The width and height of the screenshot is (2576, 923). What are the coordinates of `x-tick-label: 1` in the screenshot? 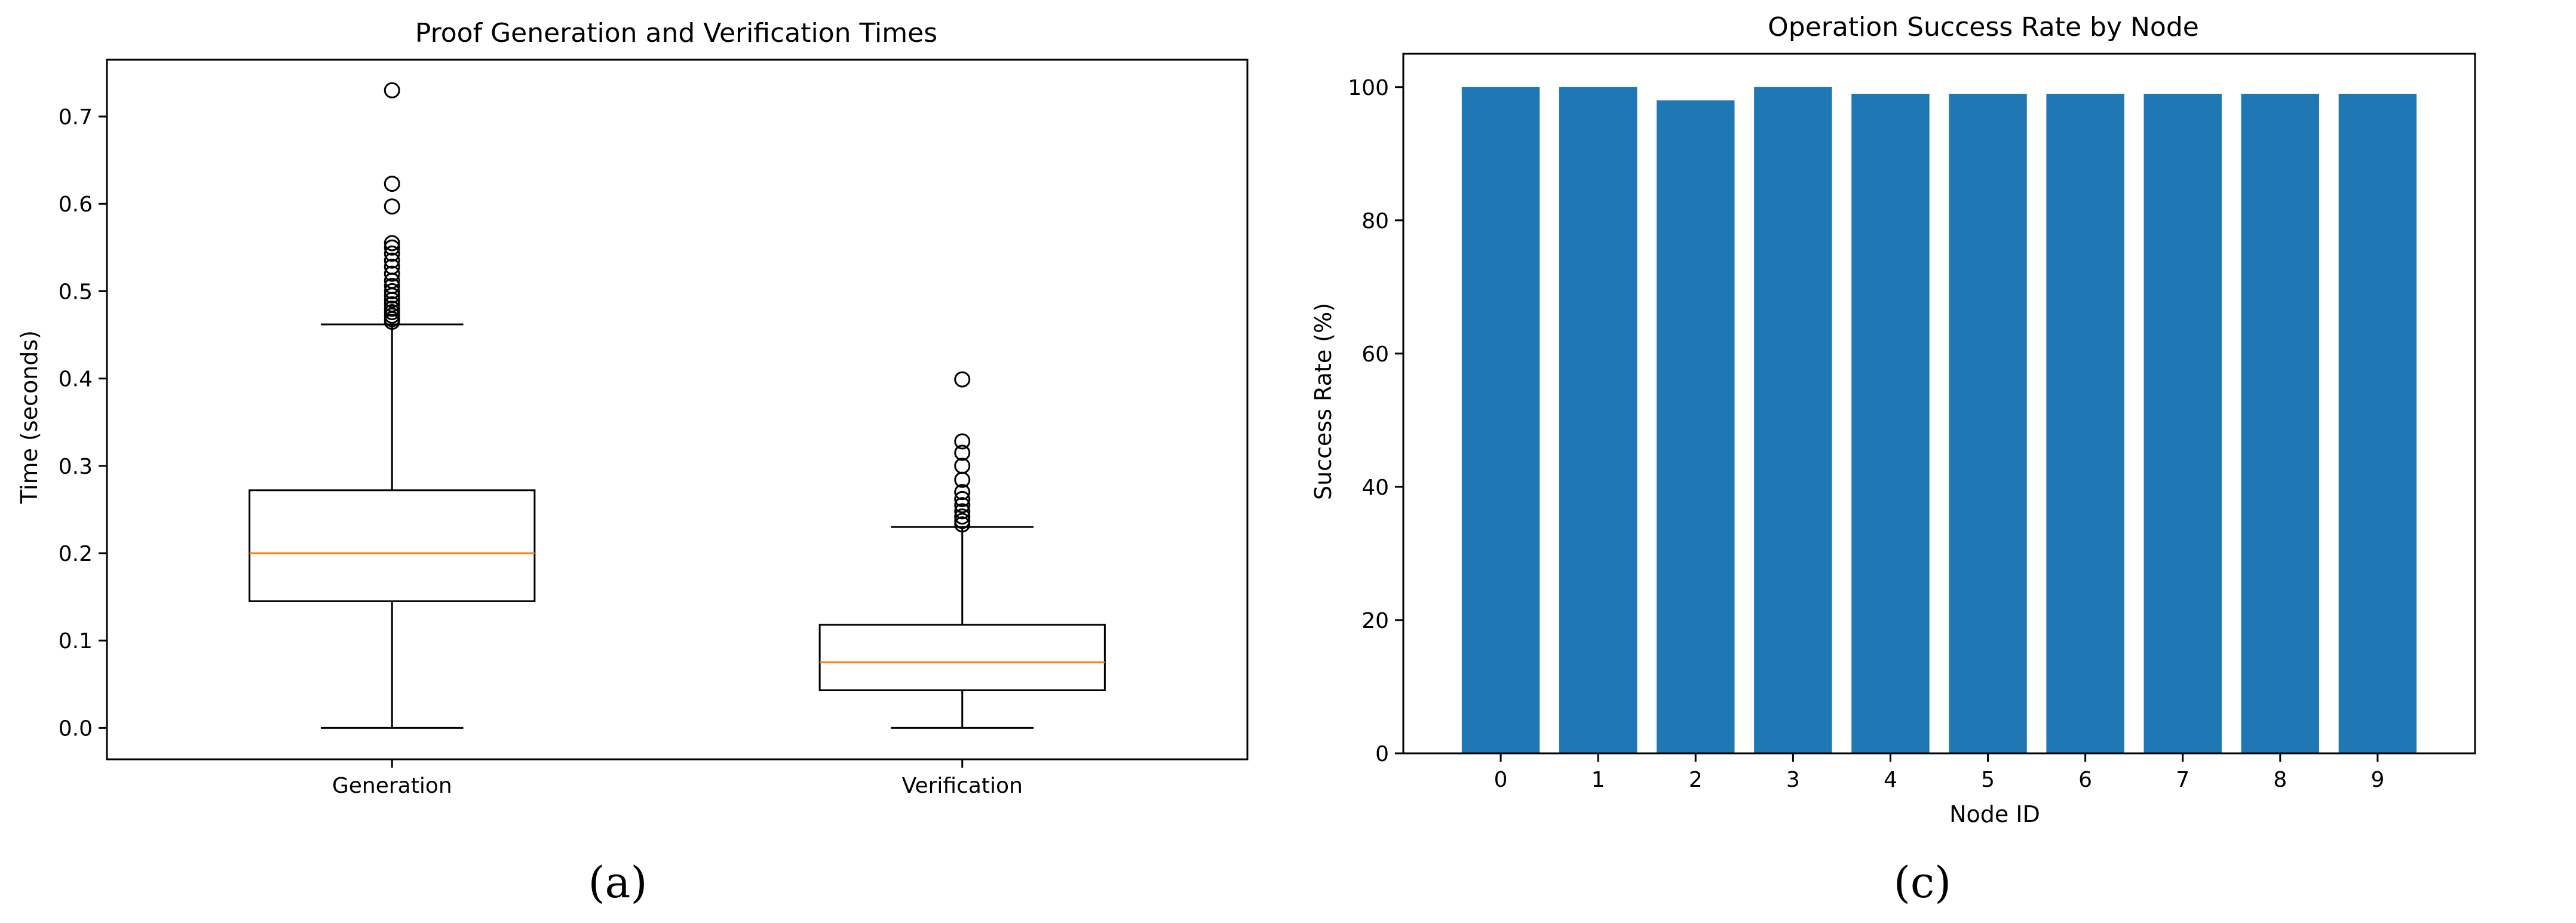 It's located at (1598, 780).